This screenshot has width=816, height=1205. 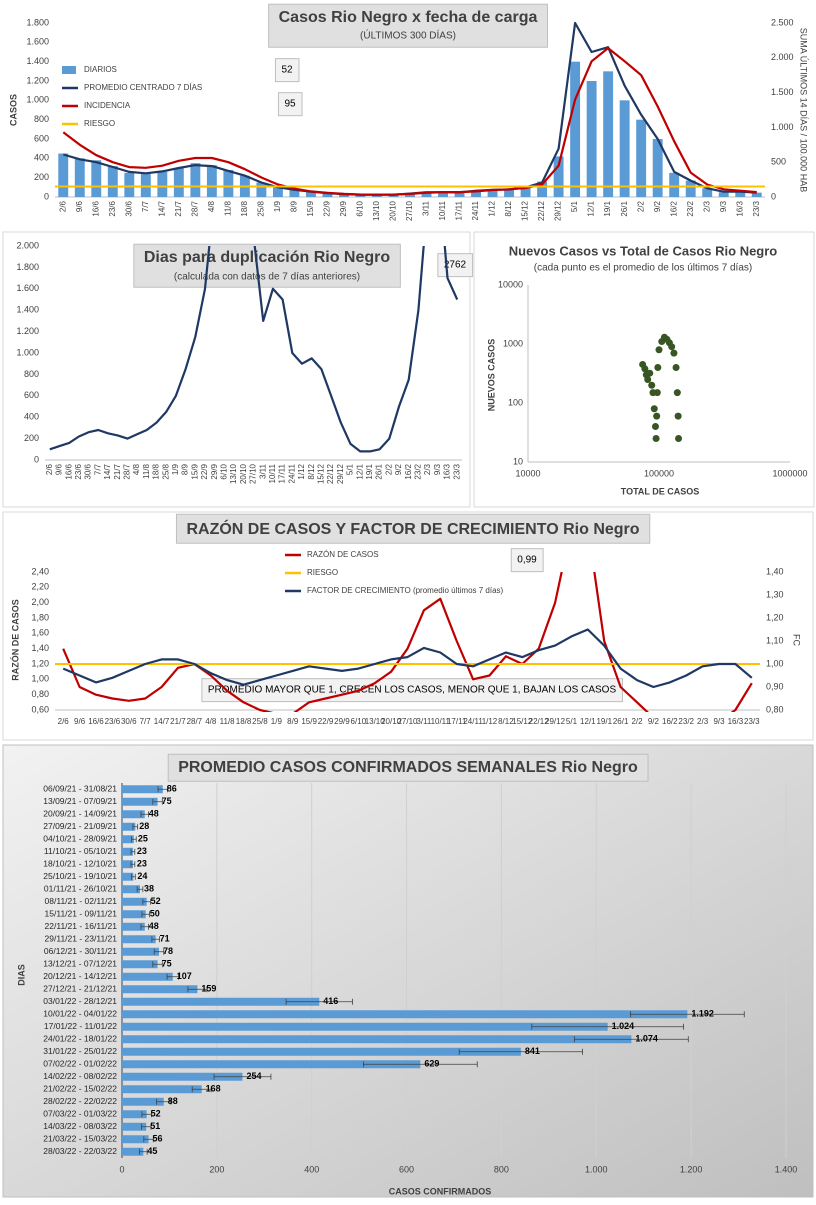 What do you see at coordinates (786, 1169) in the screenshot?
I see `x-tick-label: 1.400` at bounding box center [786, 1169].